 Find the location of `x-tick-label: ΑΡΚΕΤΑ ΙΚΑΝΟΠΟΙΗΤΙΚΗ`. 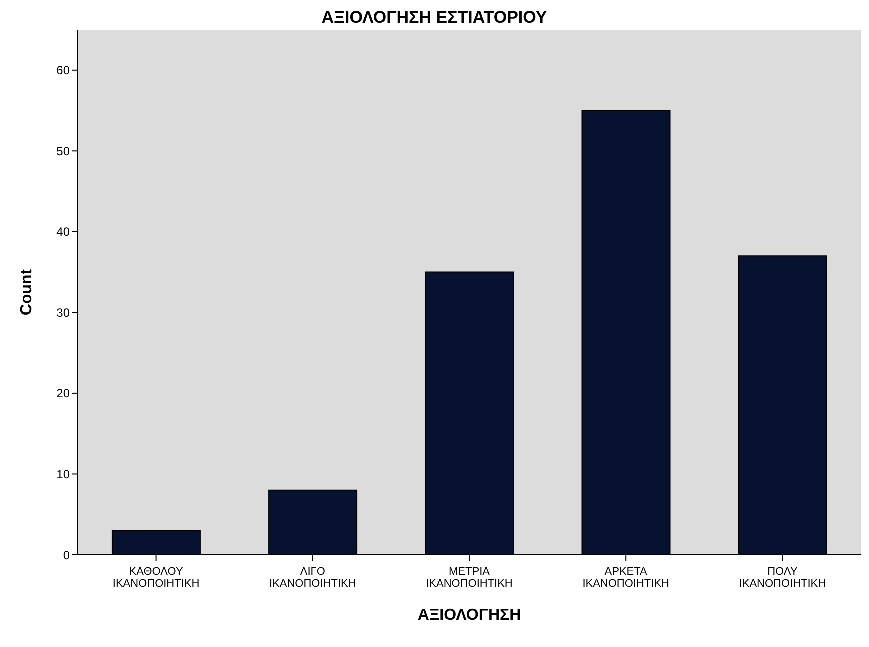

x-tick-label: ΑΡΚΕΤΑ ΙΚΑΝΟΠΟΙΗΤΙΚΗ is located at coordinates (626, 578).